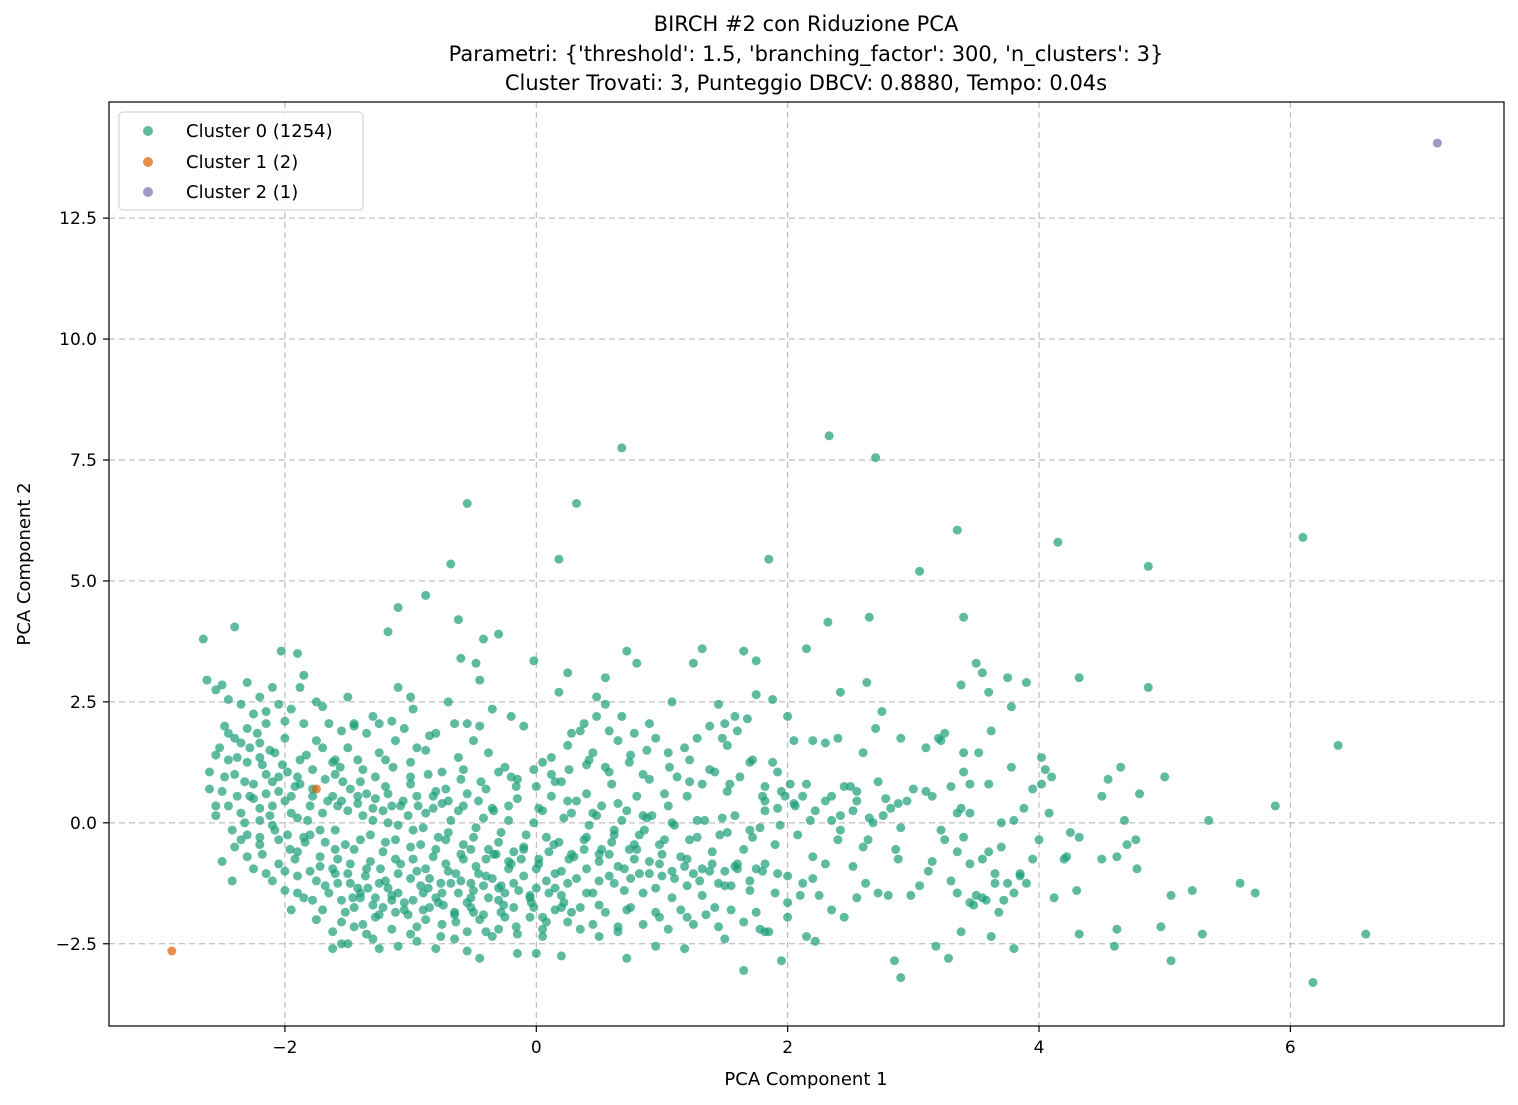  Describe the element at coordinates (242, 162) in the screenshot. I see `legend-label-cluster-1: Cluster 1 (2)` at that location.